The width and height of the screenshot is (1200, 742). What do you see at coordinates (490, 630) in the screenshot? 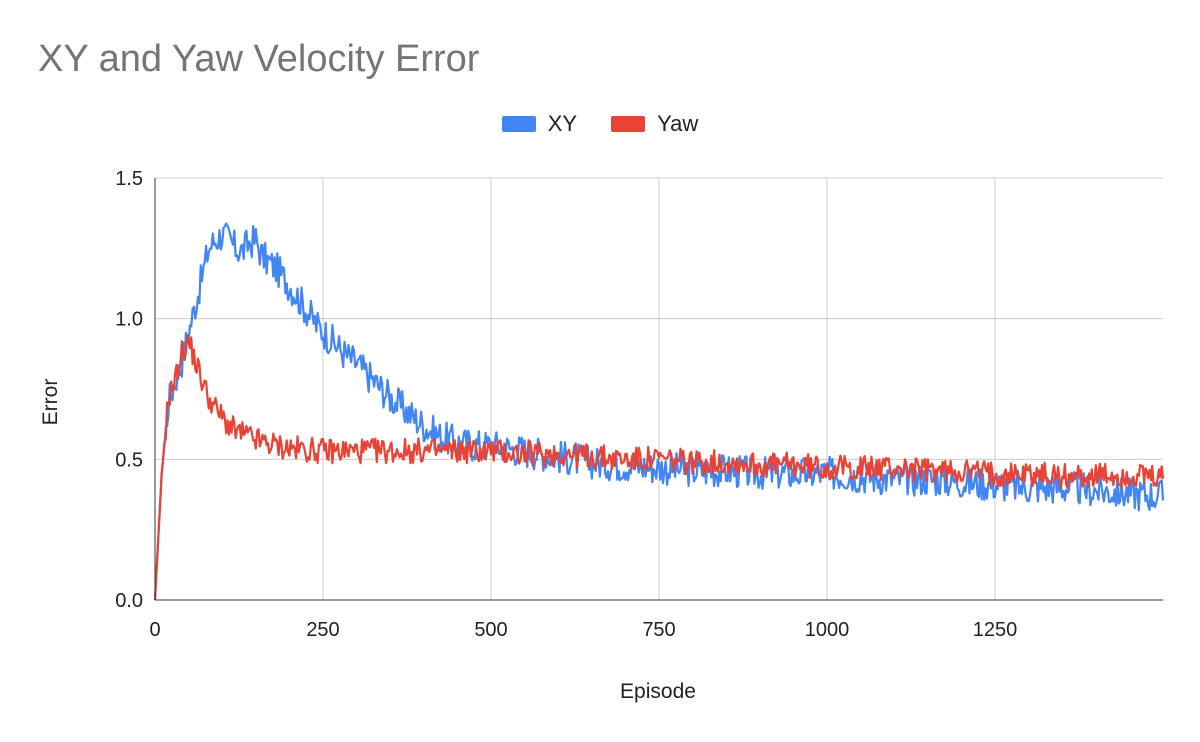
I see `x-tick-label: 500` at bounding box center [490, 630].